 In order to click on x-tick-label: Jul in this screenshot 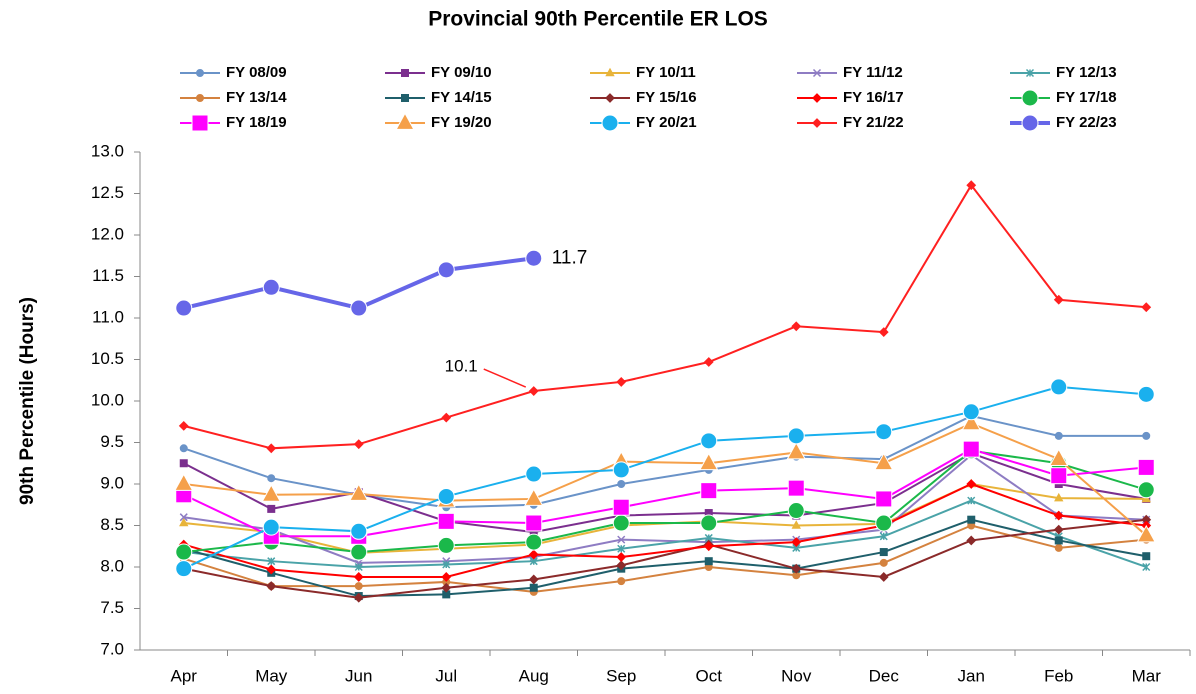, I will do `click(446, 675)`.